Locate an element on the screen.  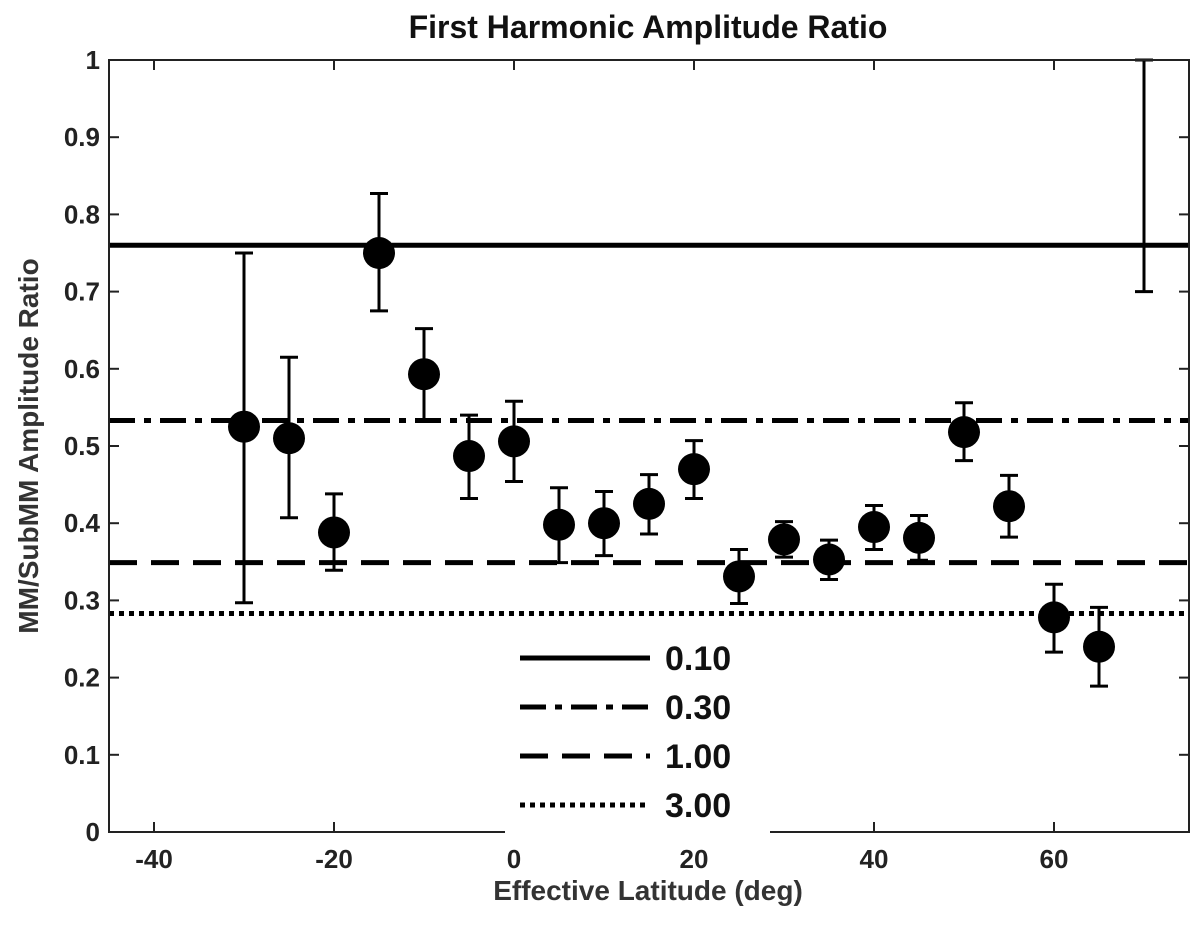
y-tick-label: 0.6 is located at coordinates (82, 369).